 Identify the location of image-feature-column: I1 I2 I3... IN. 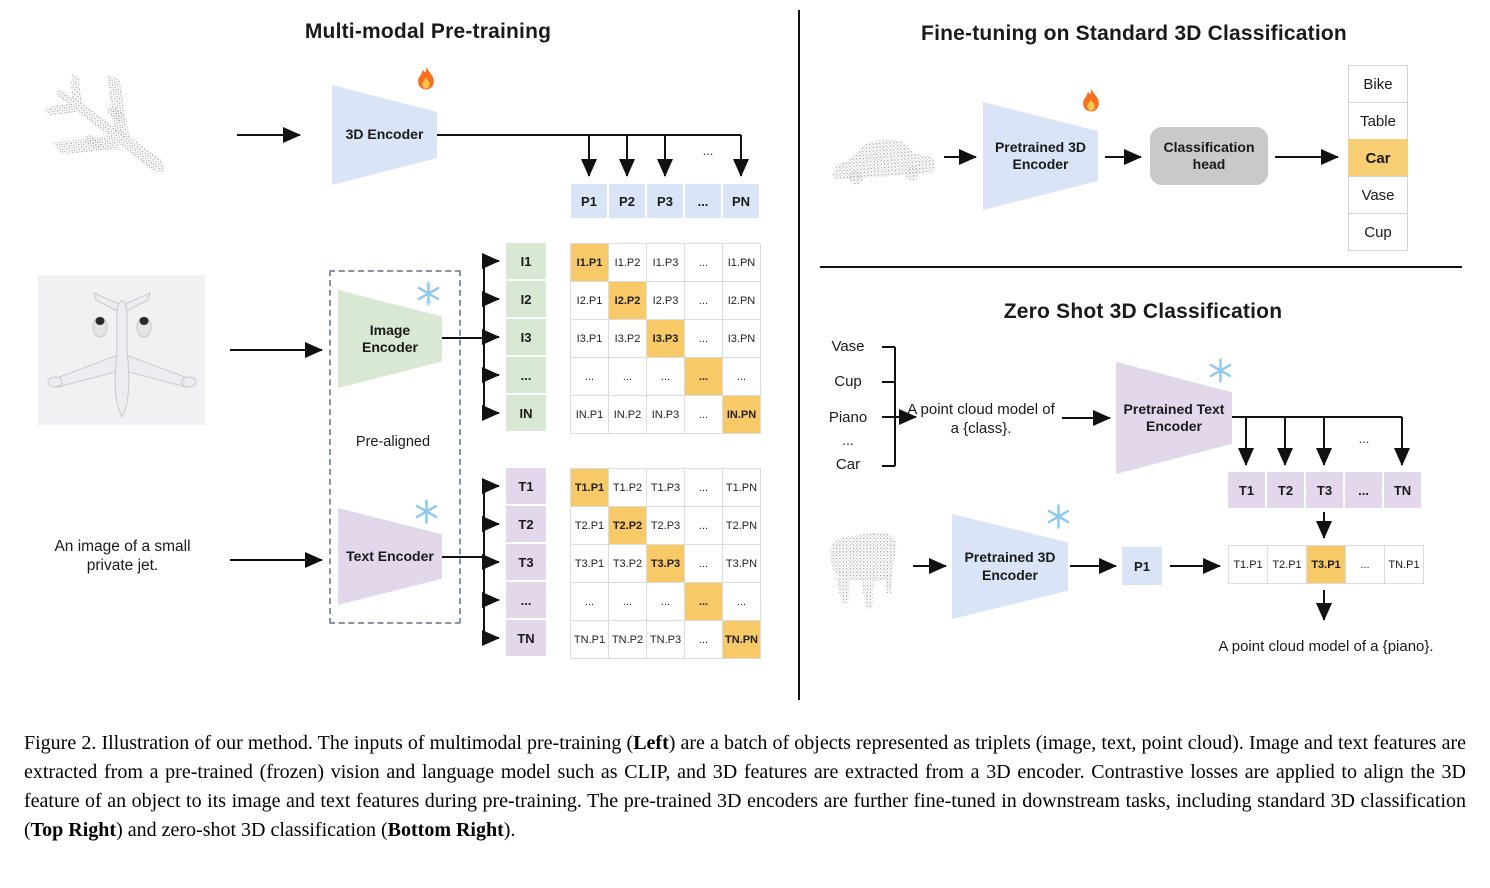
(526, 337).